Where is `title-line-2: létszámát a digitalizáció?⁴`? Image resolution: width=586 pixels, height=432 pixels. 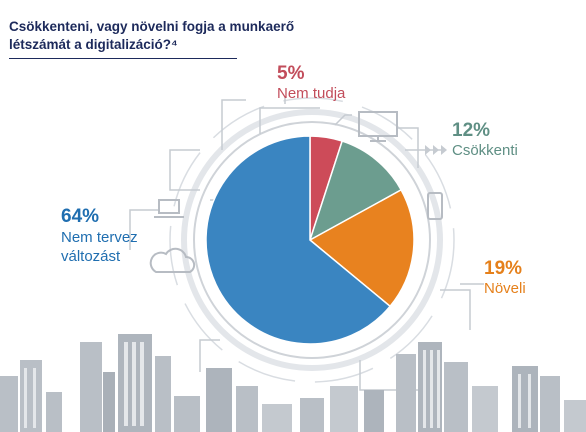 title-line-2: létszámát a digitalizáció?⁴ is located at coordinates (93, 44).